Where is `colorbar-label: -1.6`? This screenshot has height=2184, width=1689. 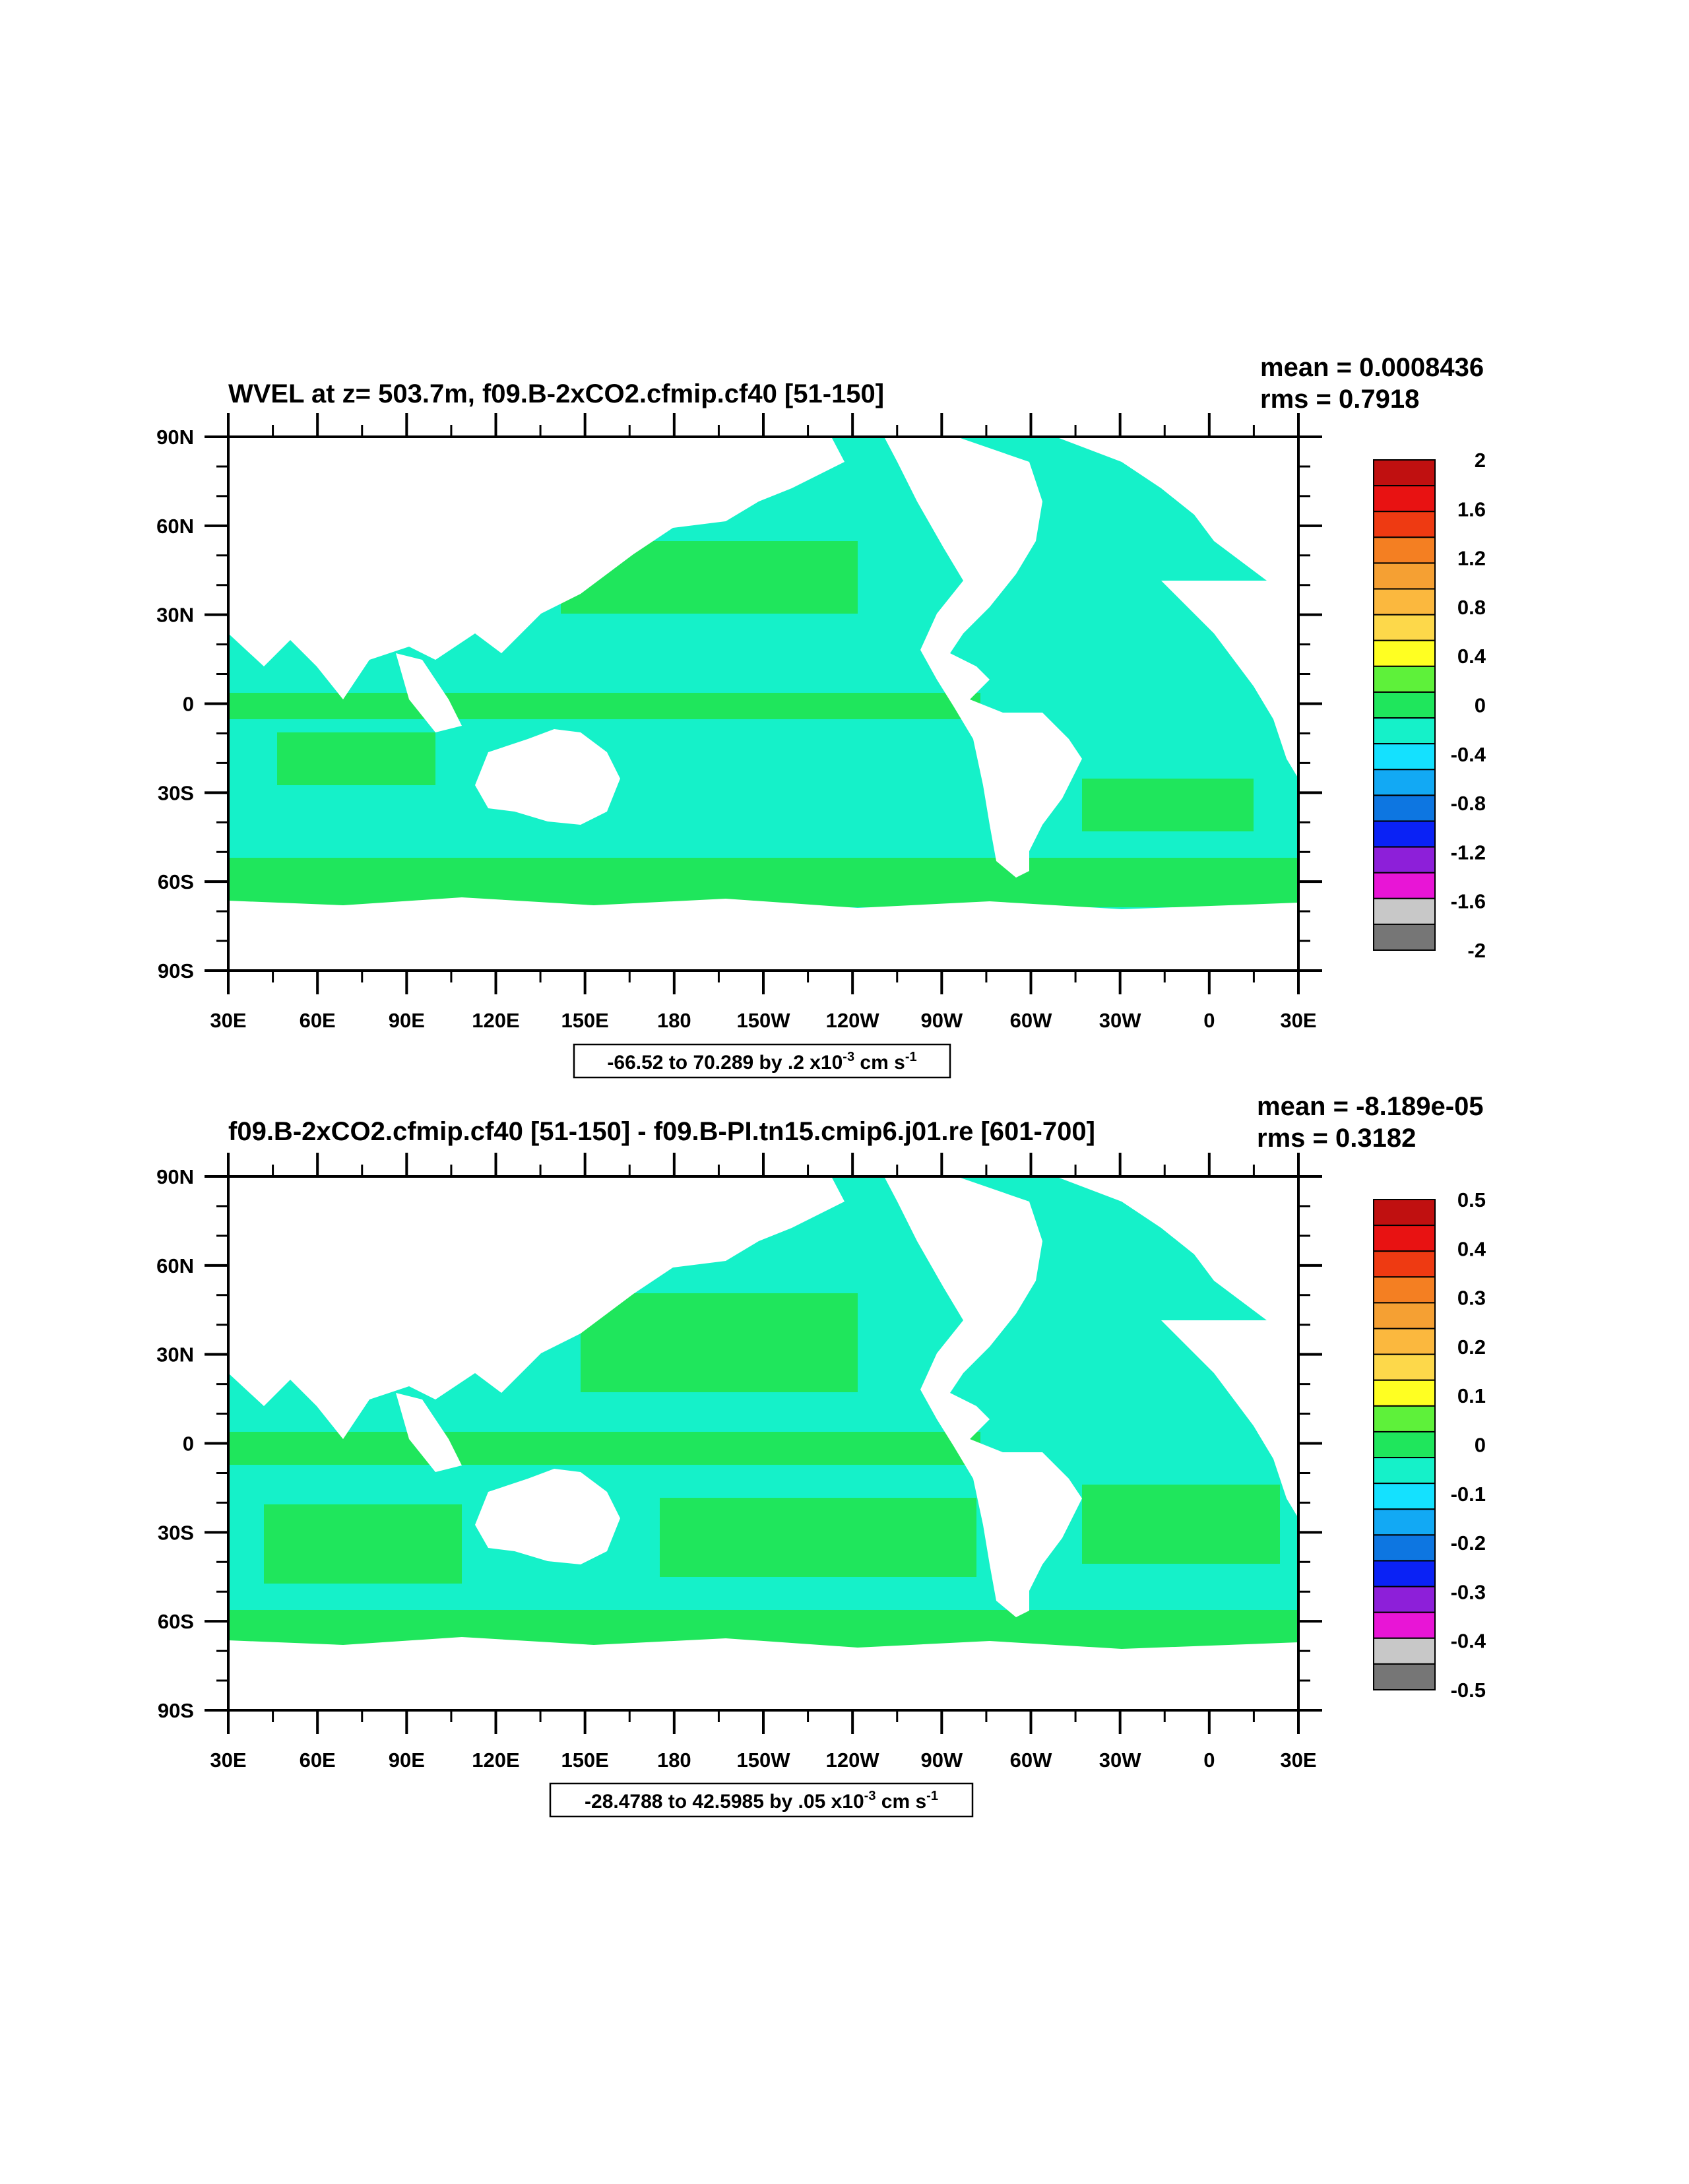 colorbar-label: -1.6 is located at coordinates (1469, 901).